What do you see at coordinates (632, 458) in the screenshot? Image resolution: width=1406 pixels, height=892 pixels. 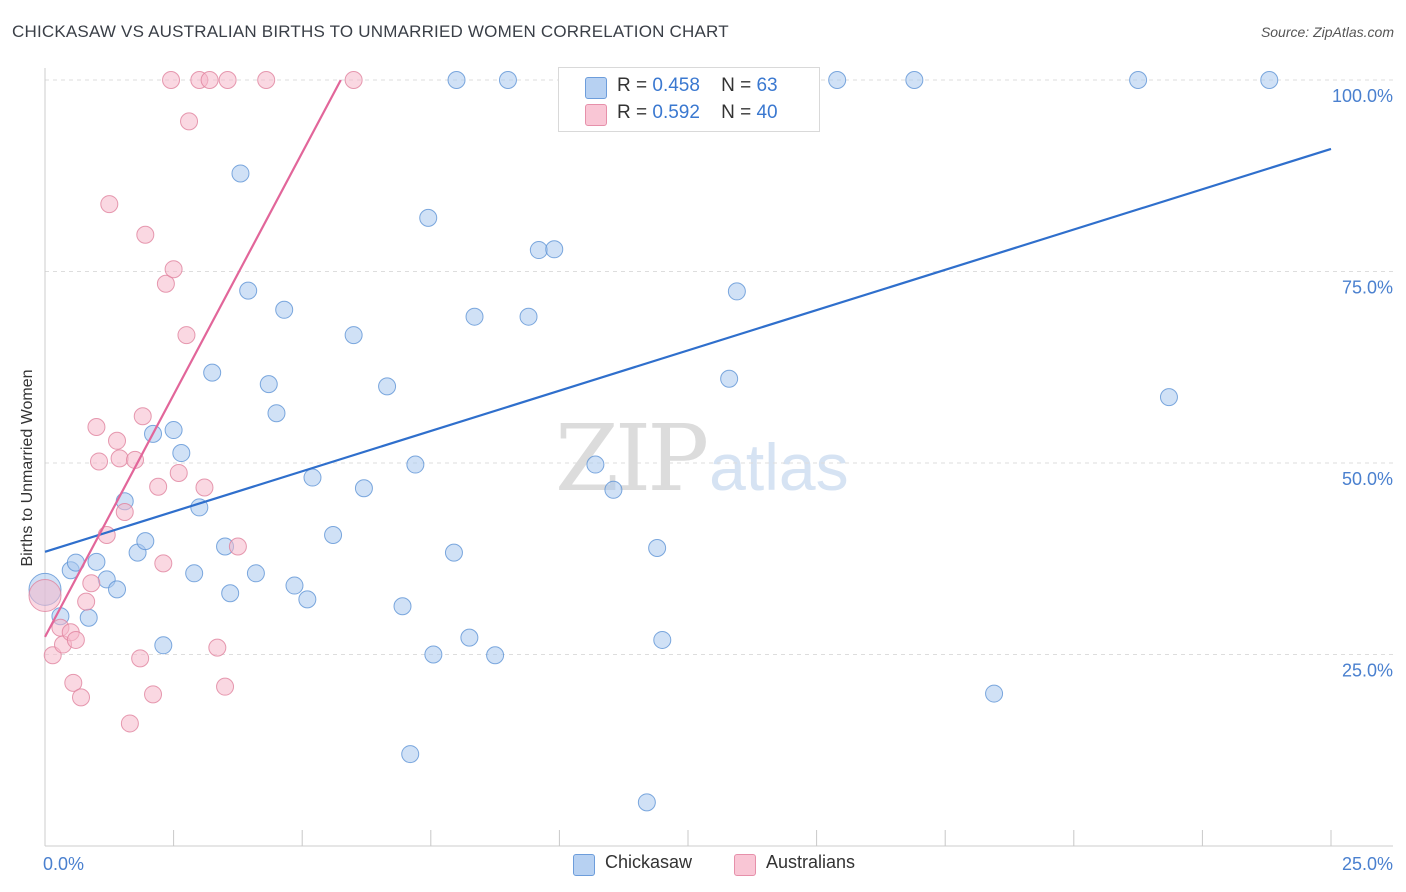 I see `watermark-zip: ZIP` at bounding box center [632, 458].